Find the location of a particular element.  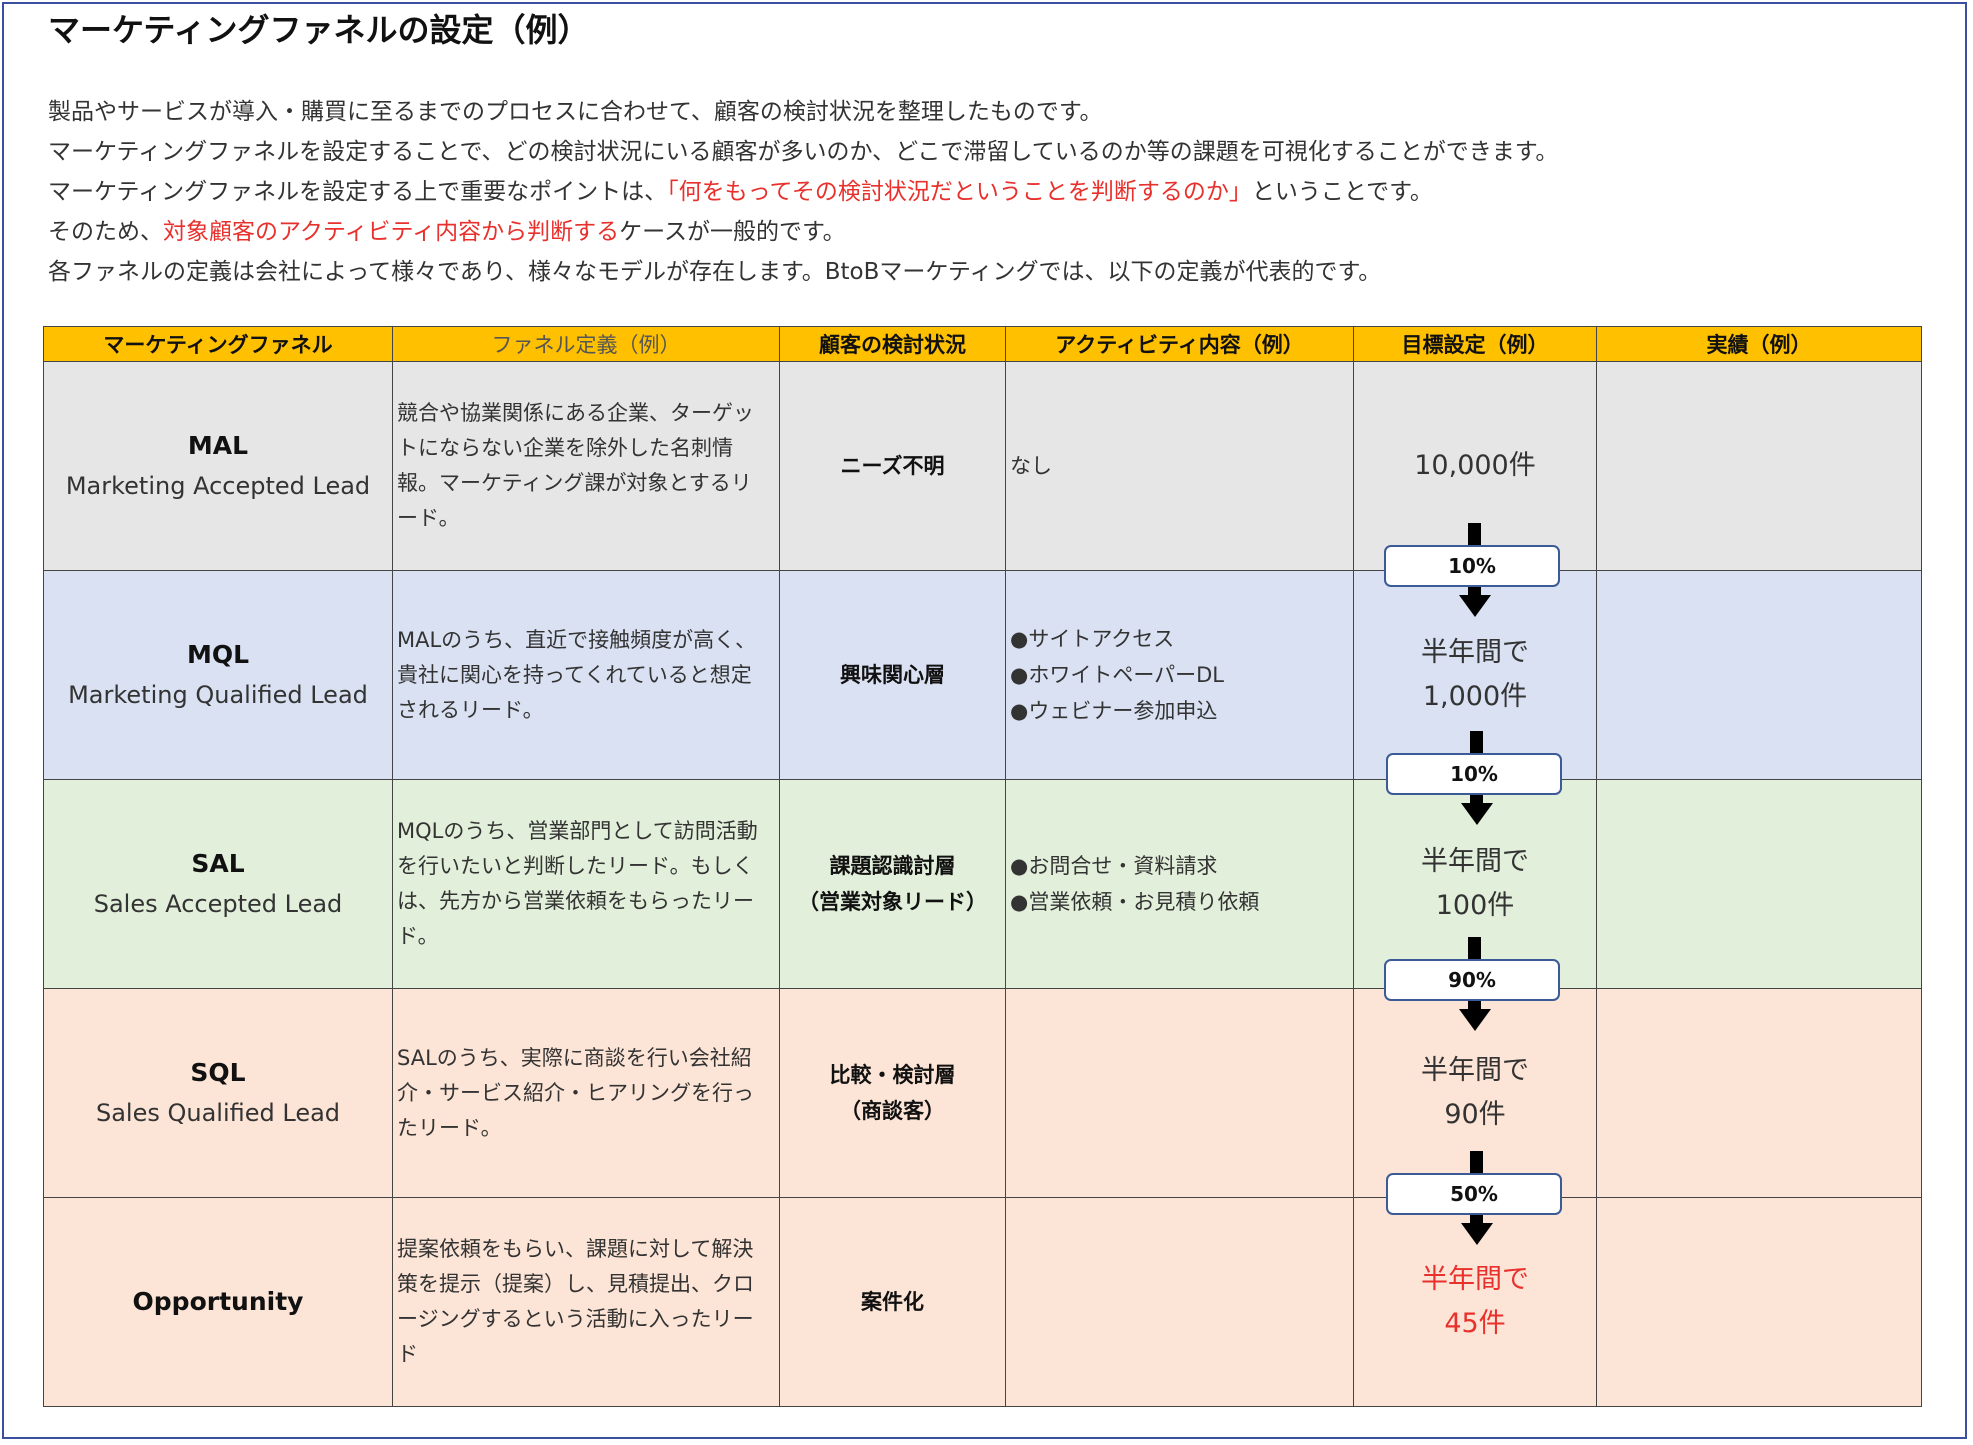

funnel-stage-cell: SAL Sales Accepted Lead is located at coordinates (218, 884).